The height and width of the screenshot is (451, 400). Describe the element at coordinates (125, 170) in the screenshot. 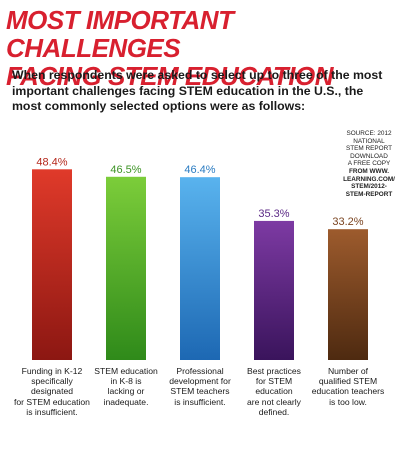

I see `bar-value-label: 46.5%` at that location.